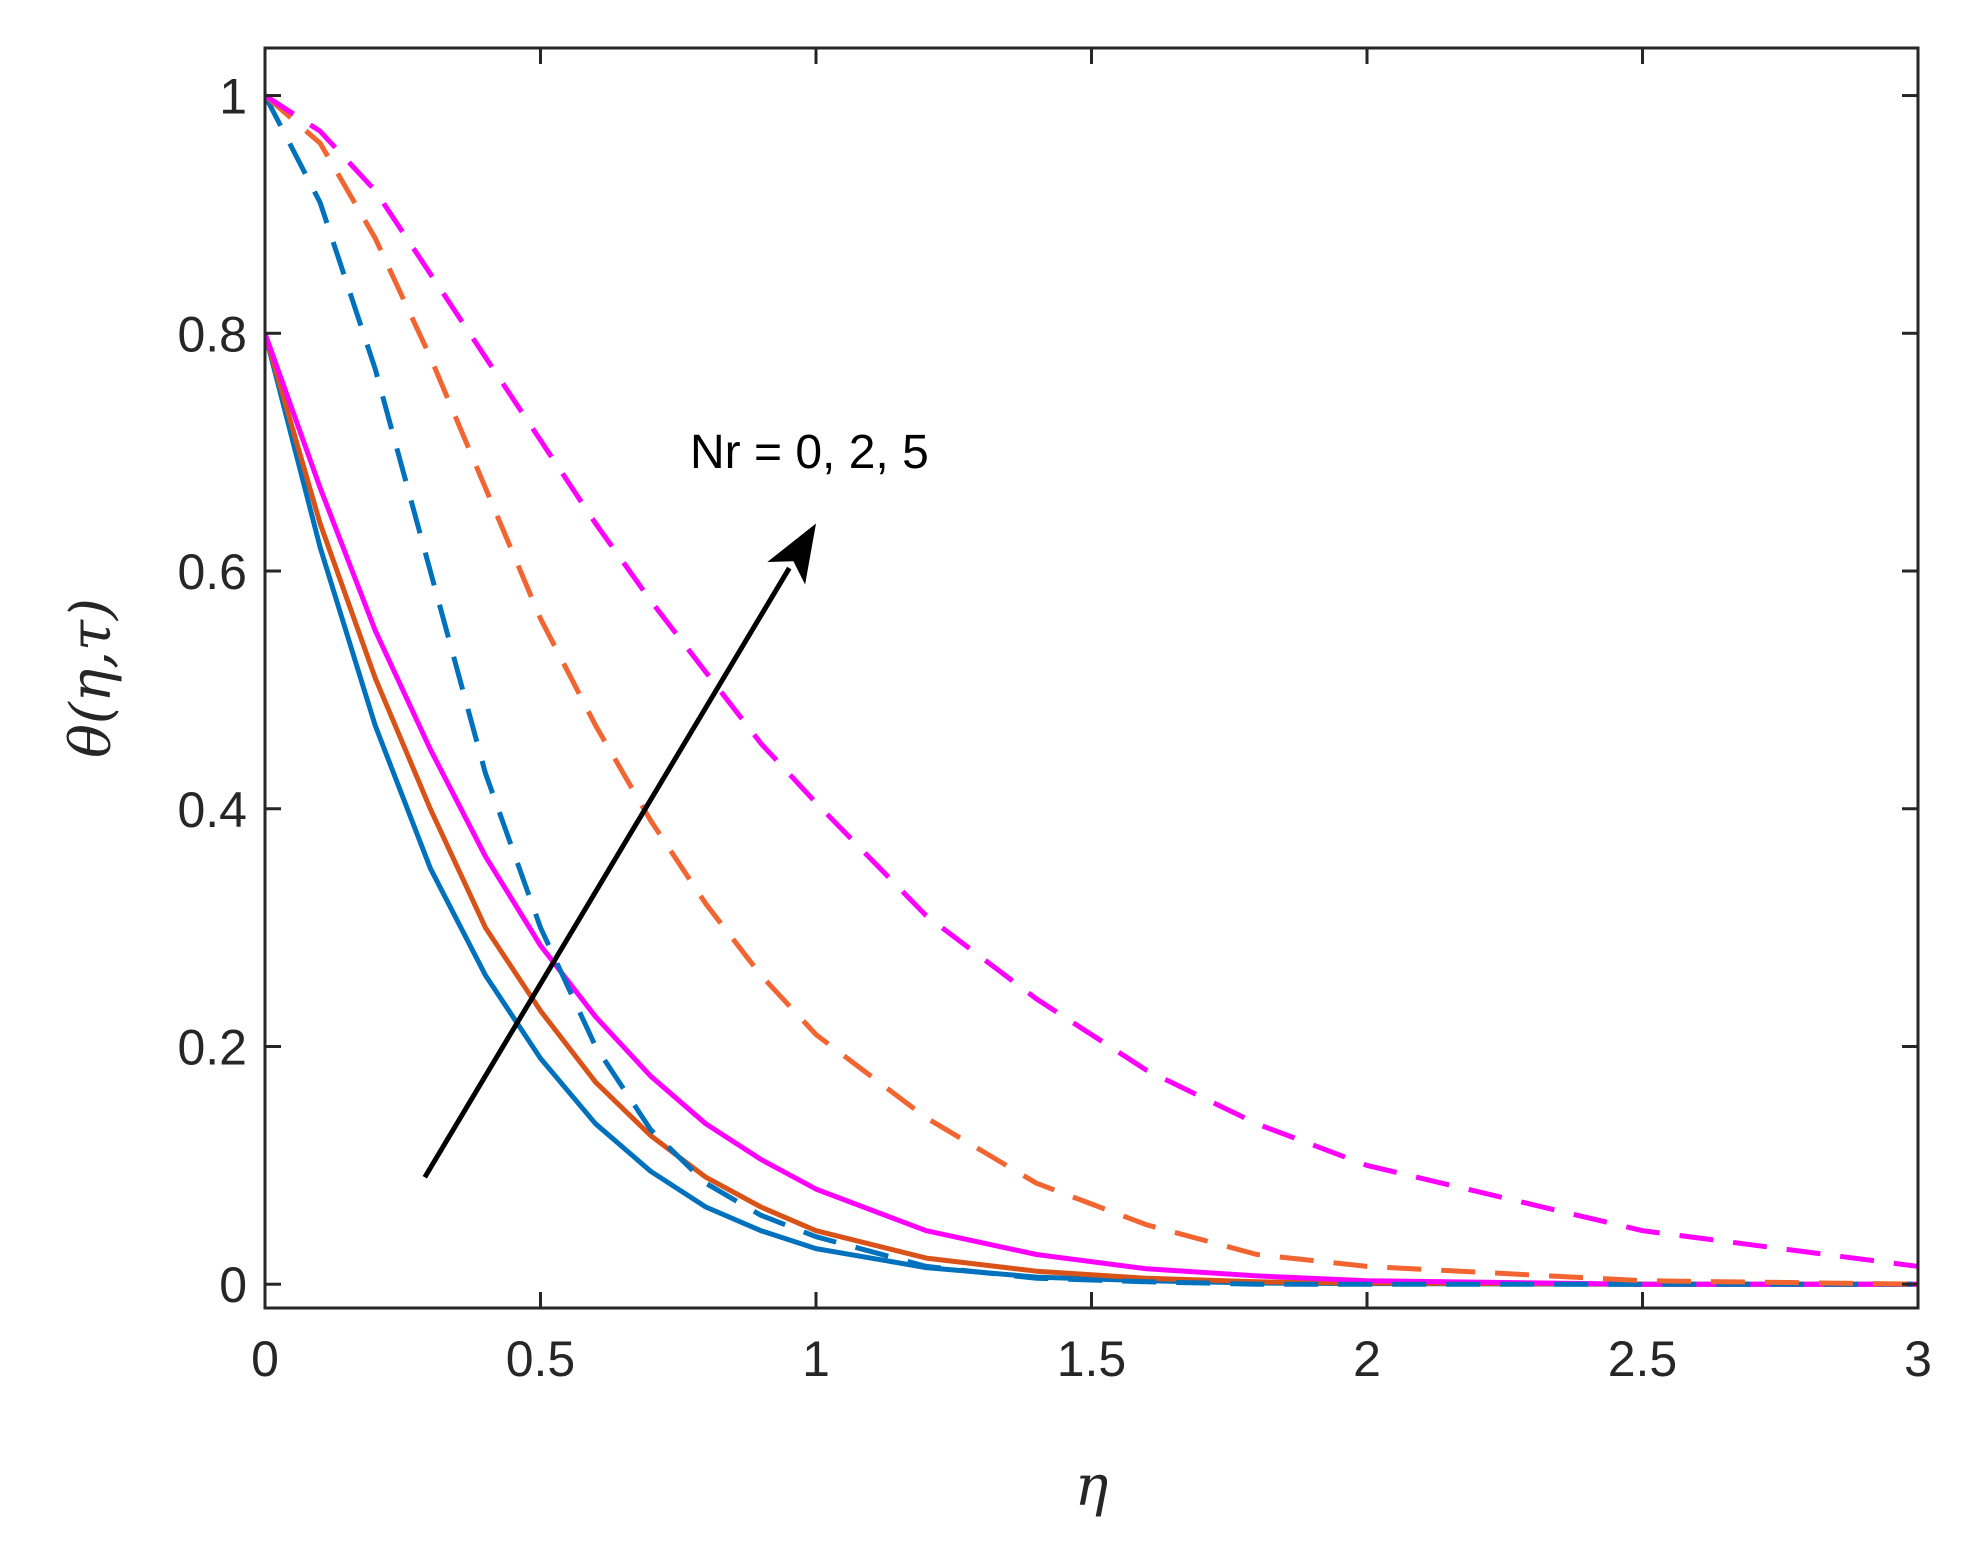  Describe the element at coordinates (816, 1359) in the screenshot. I see `x-tick-label: 1` at that location.